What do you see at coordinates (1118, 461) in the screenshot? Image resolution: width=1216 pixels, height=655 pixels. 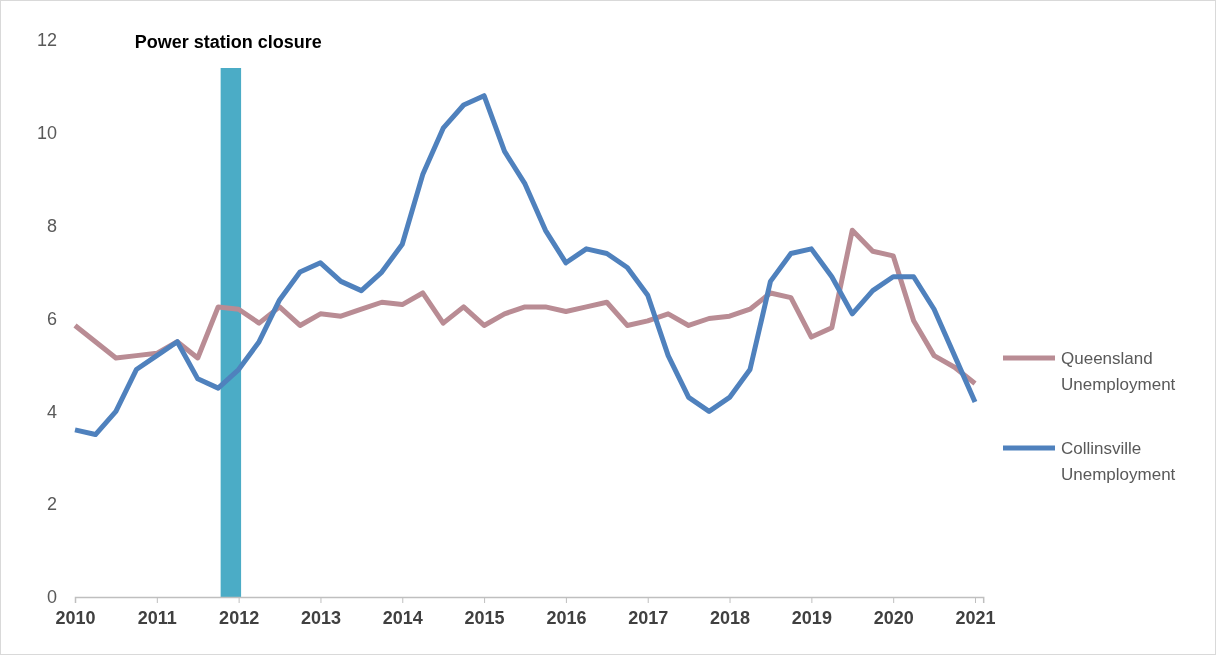 I see `legend-label: Collinsville Unemployment` at bounding box center [1118, 461].